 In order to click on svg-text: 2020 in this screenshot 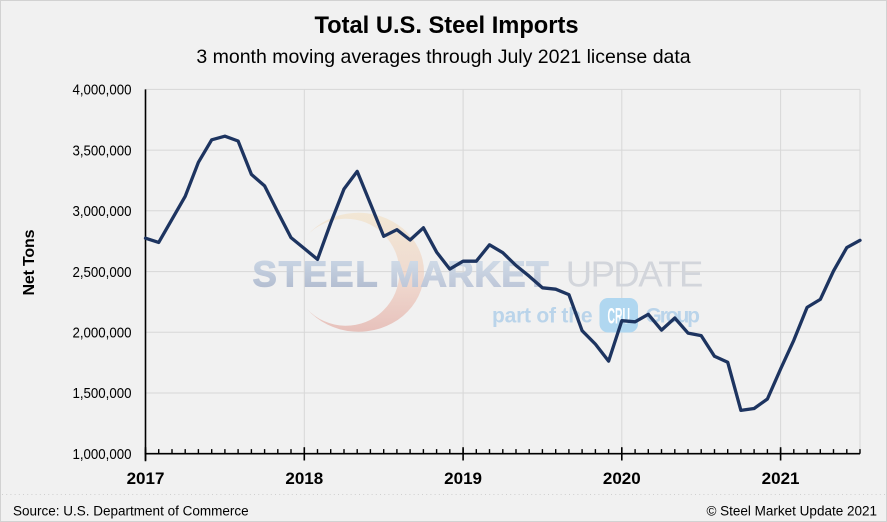, I will do `click(622, 478)`.